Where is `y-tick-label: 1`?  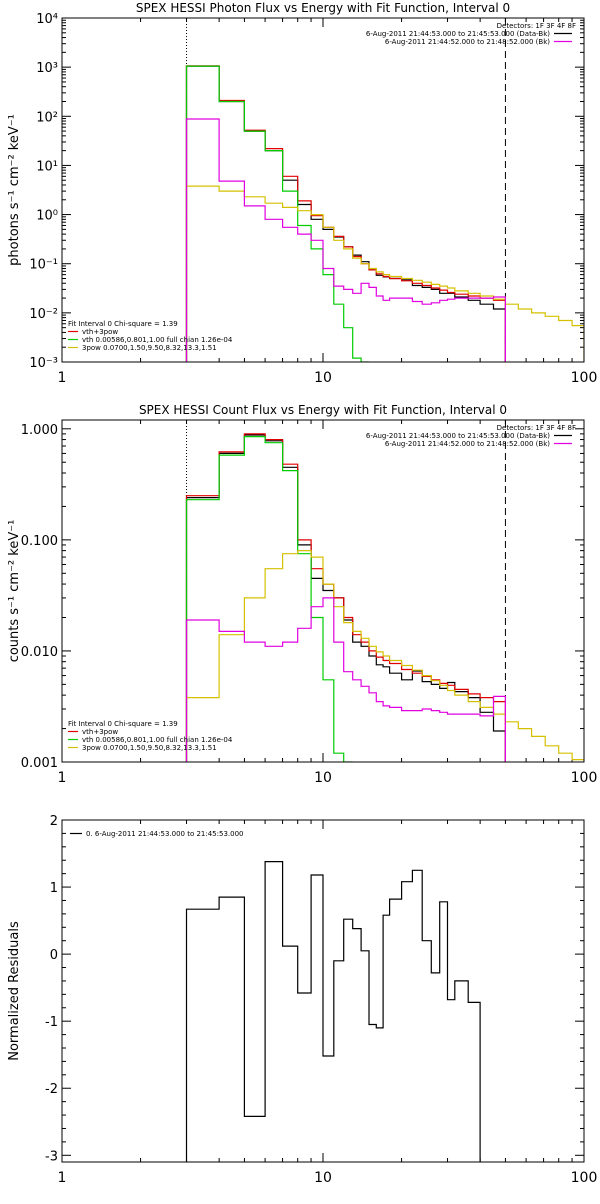
y-tick-label: 1 is located at coordinates (54, 888).